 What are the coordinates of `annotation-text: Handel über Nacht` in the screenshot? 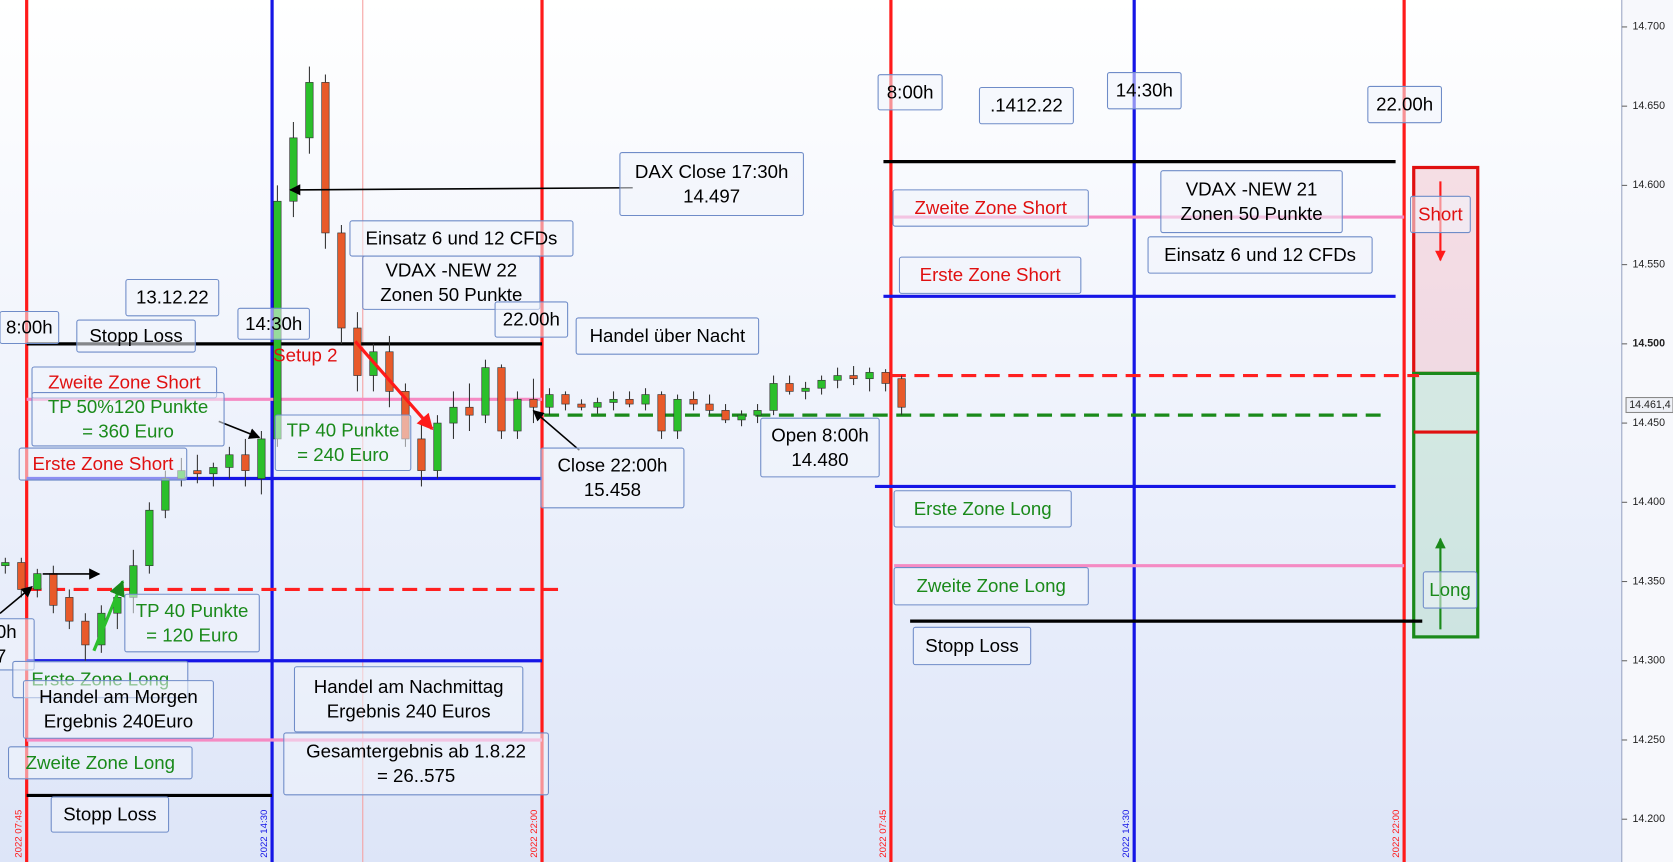 It's located at (668, 335).